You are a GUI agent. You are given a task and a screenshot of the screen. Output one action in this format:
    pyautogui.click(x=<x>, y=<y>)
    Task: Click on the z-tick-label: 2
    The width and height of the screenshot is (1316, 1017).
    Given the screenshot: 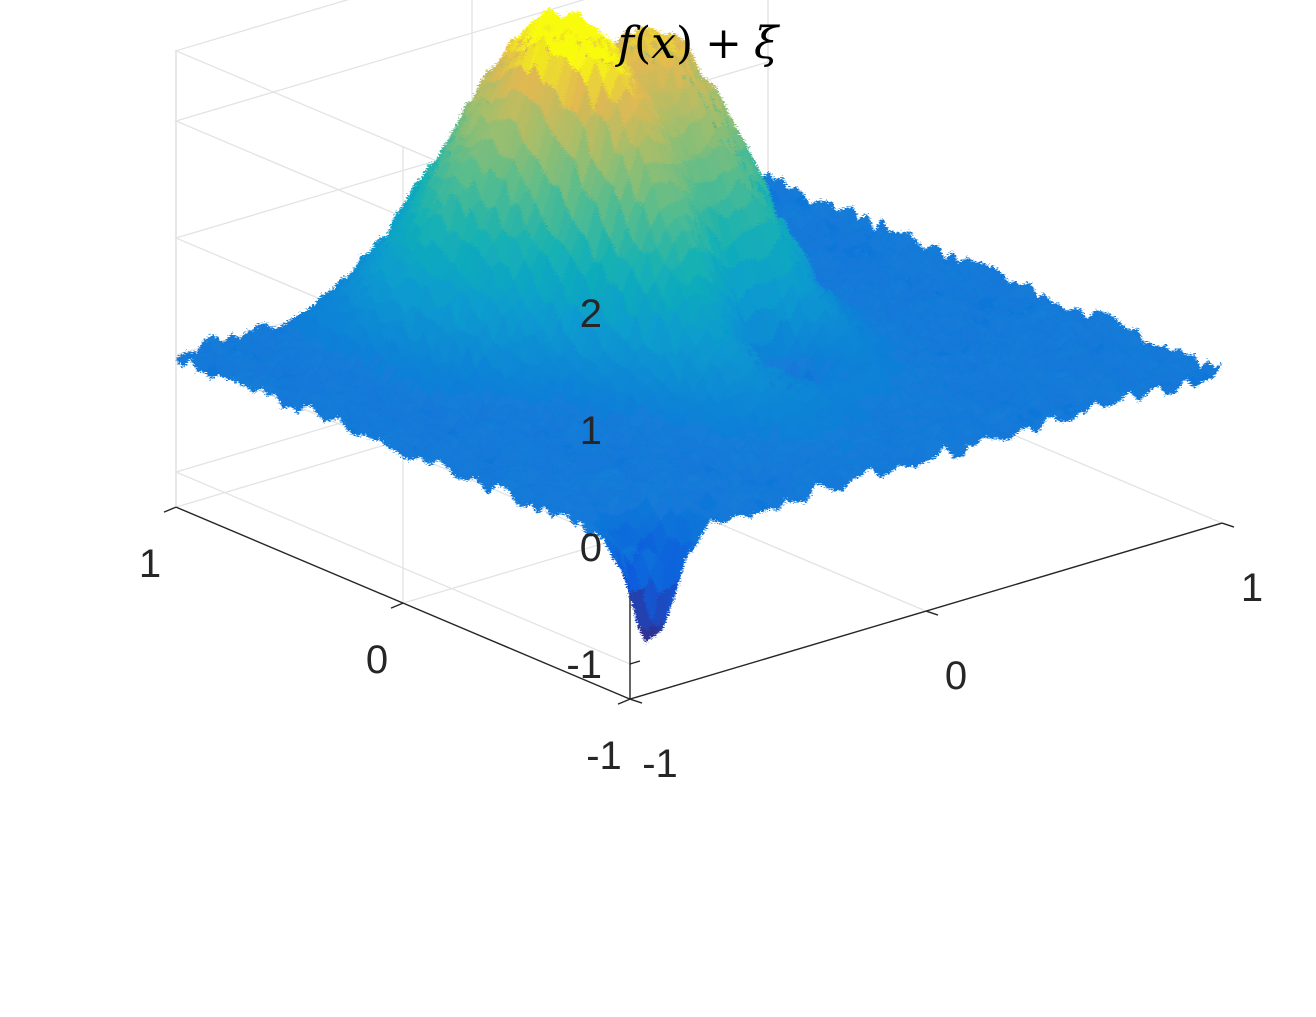 What is the action you would take?
    pyautogui.click(x=591, y=314)
    